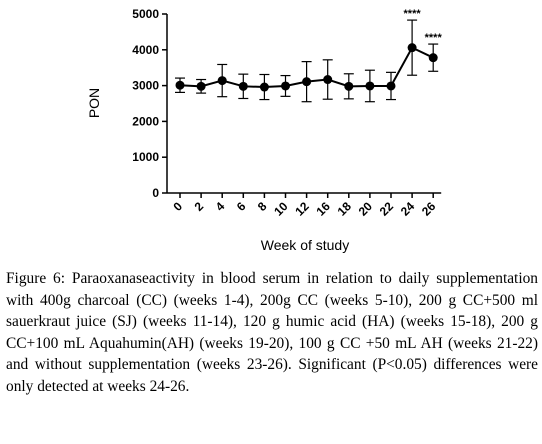  Describe the element at coordinates (241, 206) in the screenshot. I see `x-tick-label: 6` at that location.